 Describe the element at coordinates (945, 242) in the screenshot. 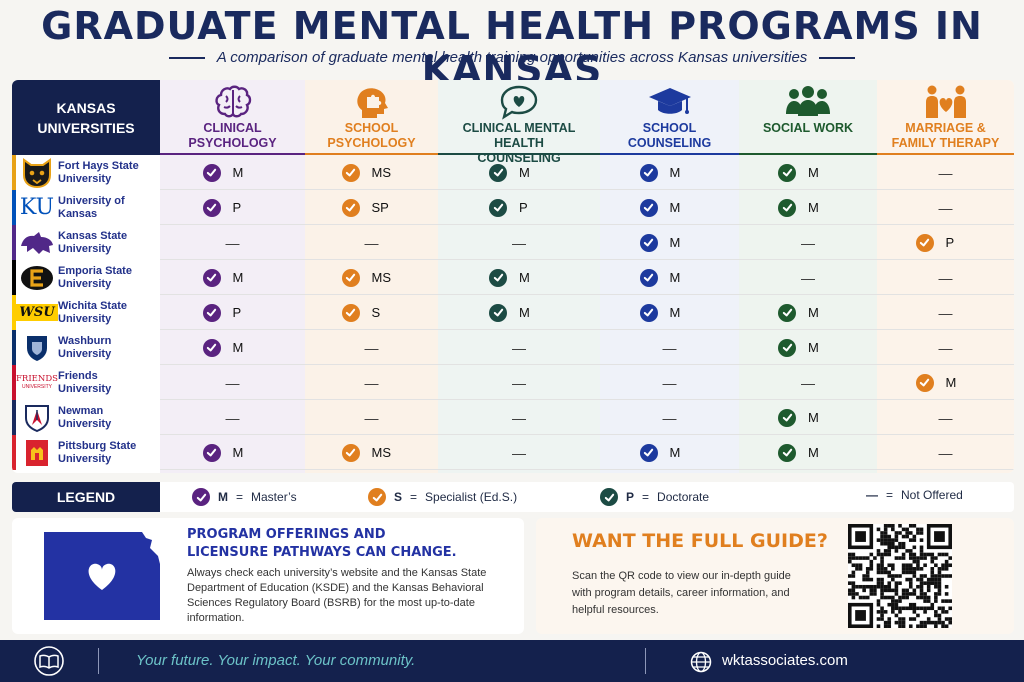

I see `offered-indicator: P` at that location.